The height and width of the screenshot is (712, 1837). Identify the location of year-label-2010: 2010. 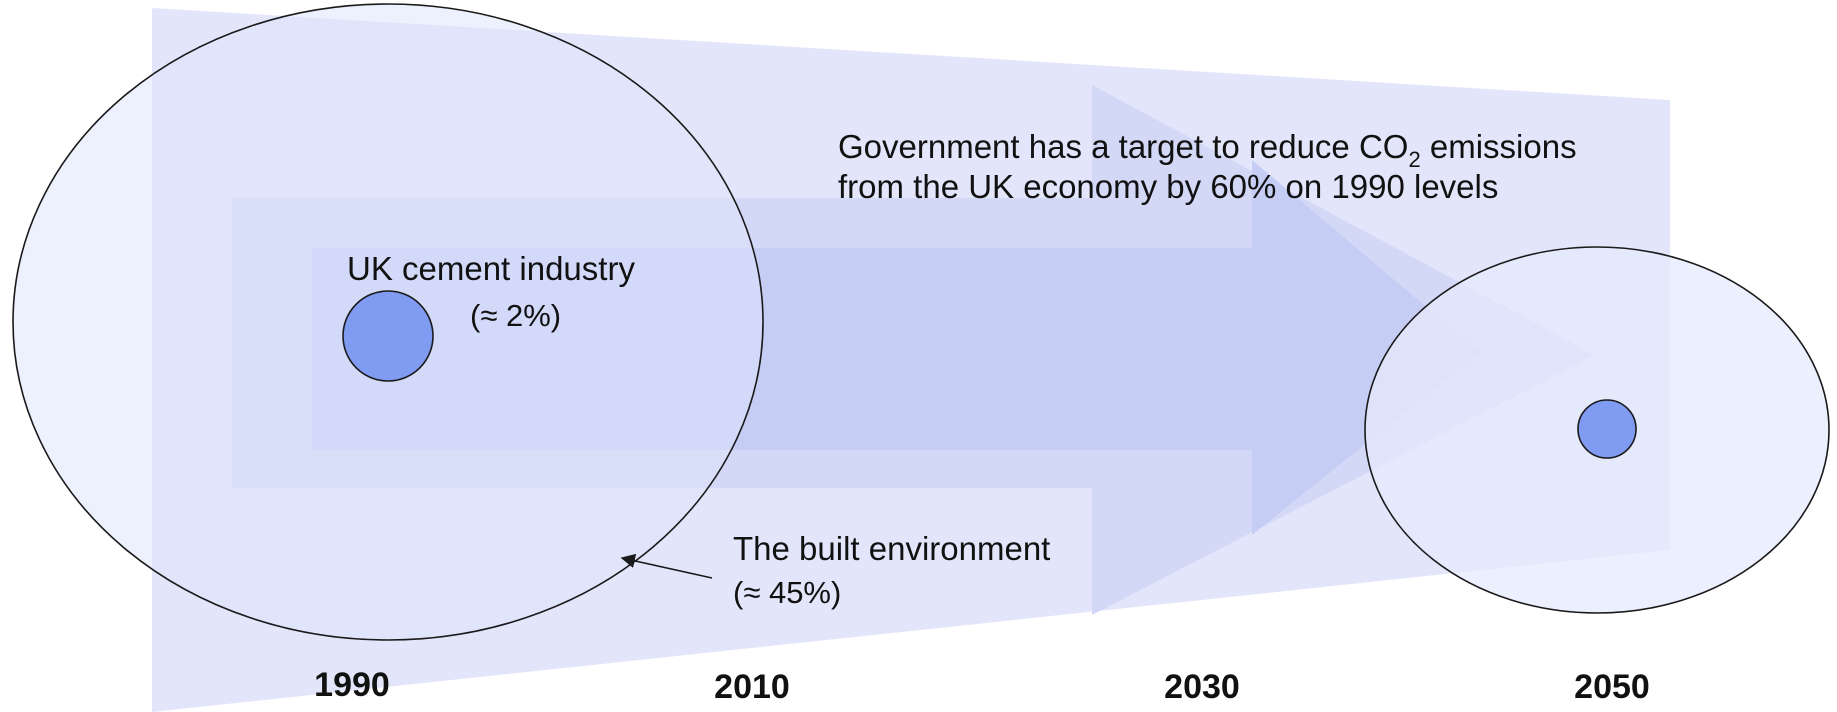
(752, 687).